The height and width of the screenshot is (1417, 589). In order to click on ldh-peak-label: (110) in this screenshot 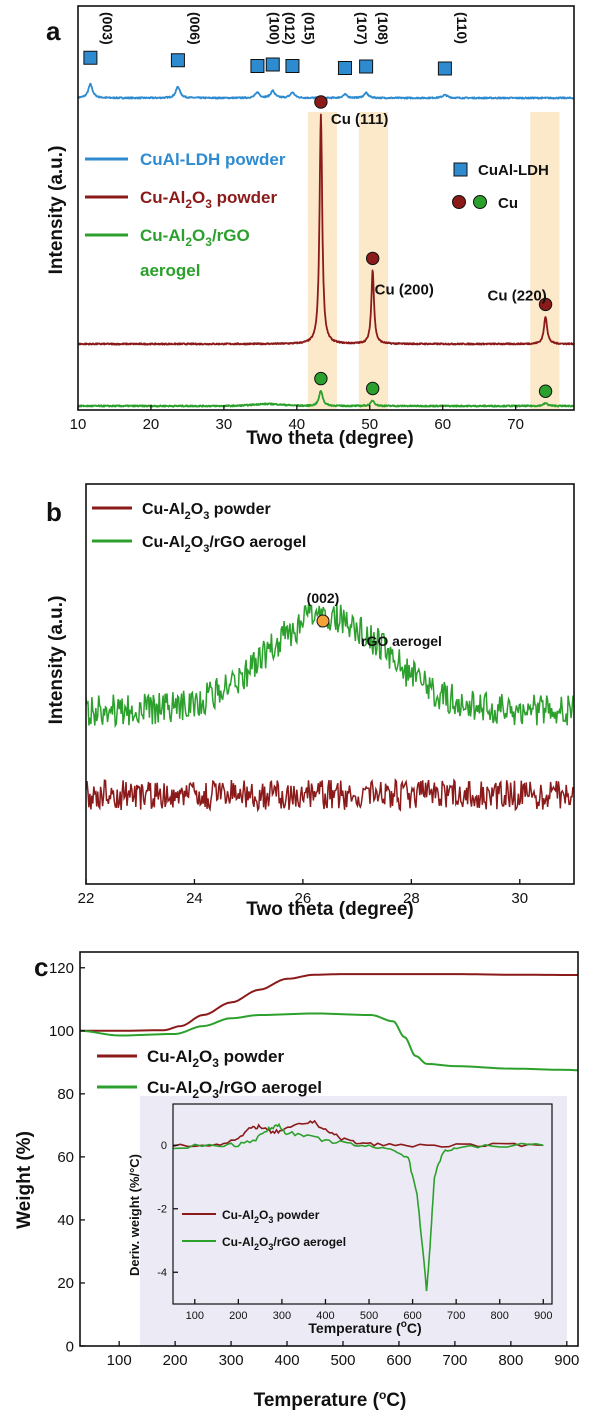, I will do `click(462, 28)`.